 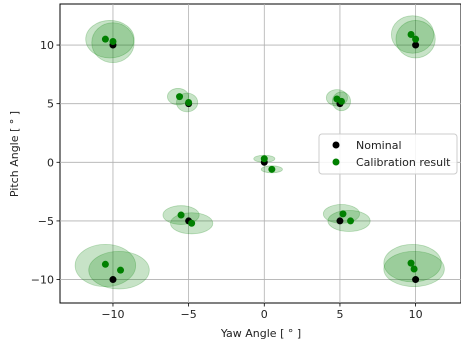 What do you see at coordinates (336, 145) in the screenshot?
I see `legend-marker-nominal` at bounding box center [336, 145].